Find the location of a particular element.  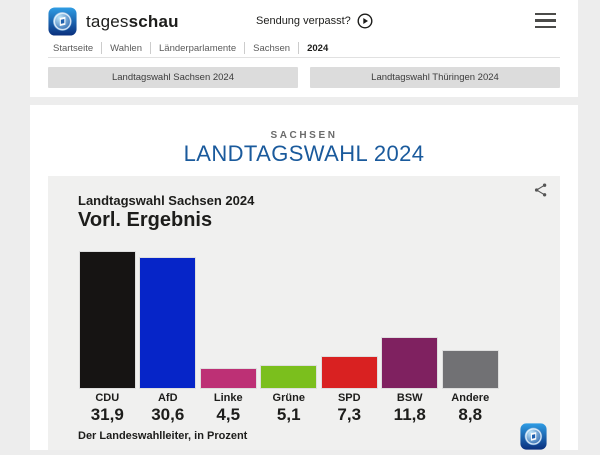

bar-slot-linke: Linke 4,5 is located at coordinates (228, 335).